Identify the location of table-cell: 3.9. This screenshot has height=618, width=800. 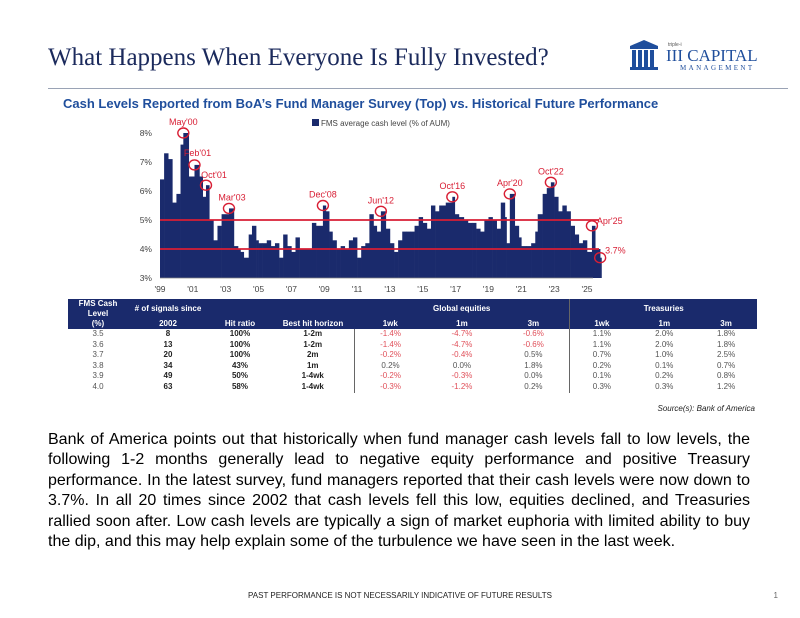
(98, 376).